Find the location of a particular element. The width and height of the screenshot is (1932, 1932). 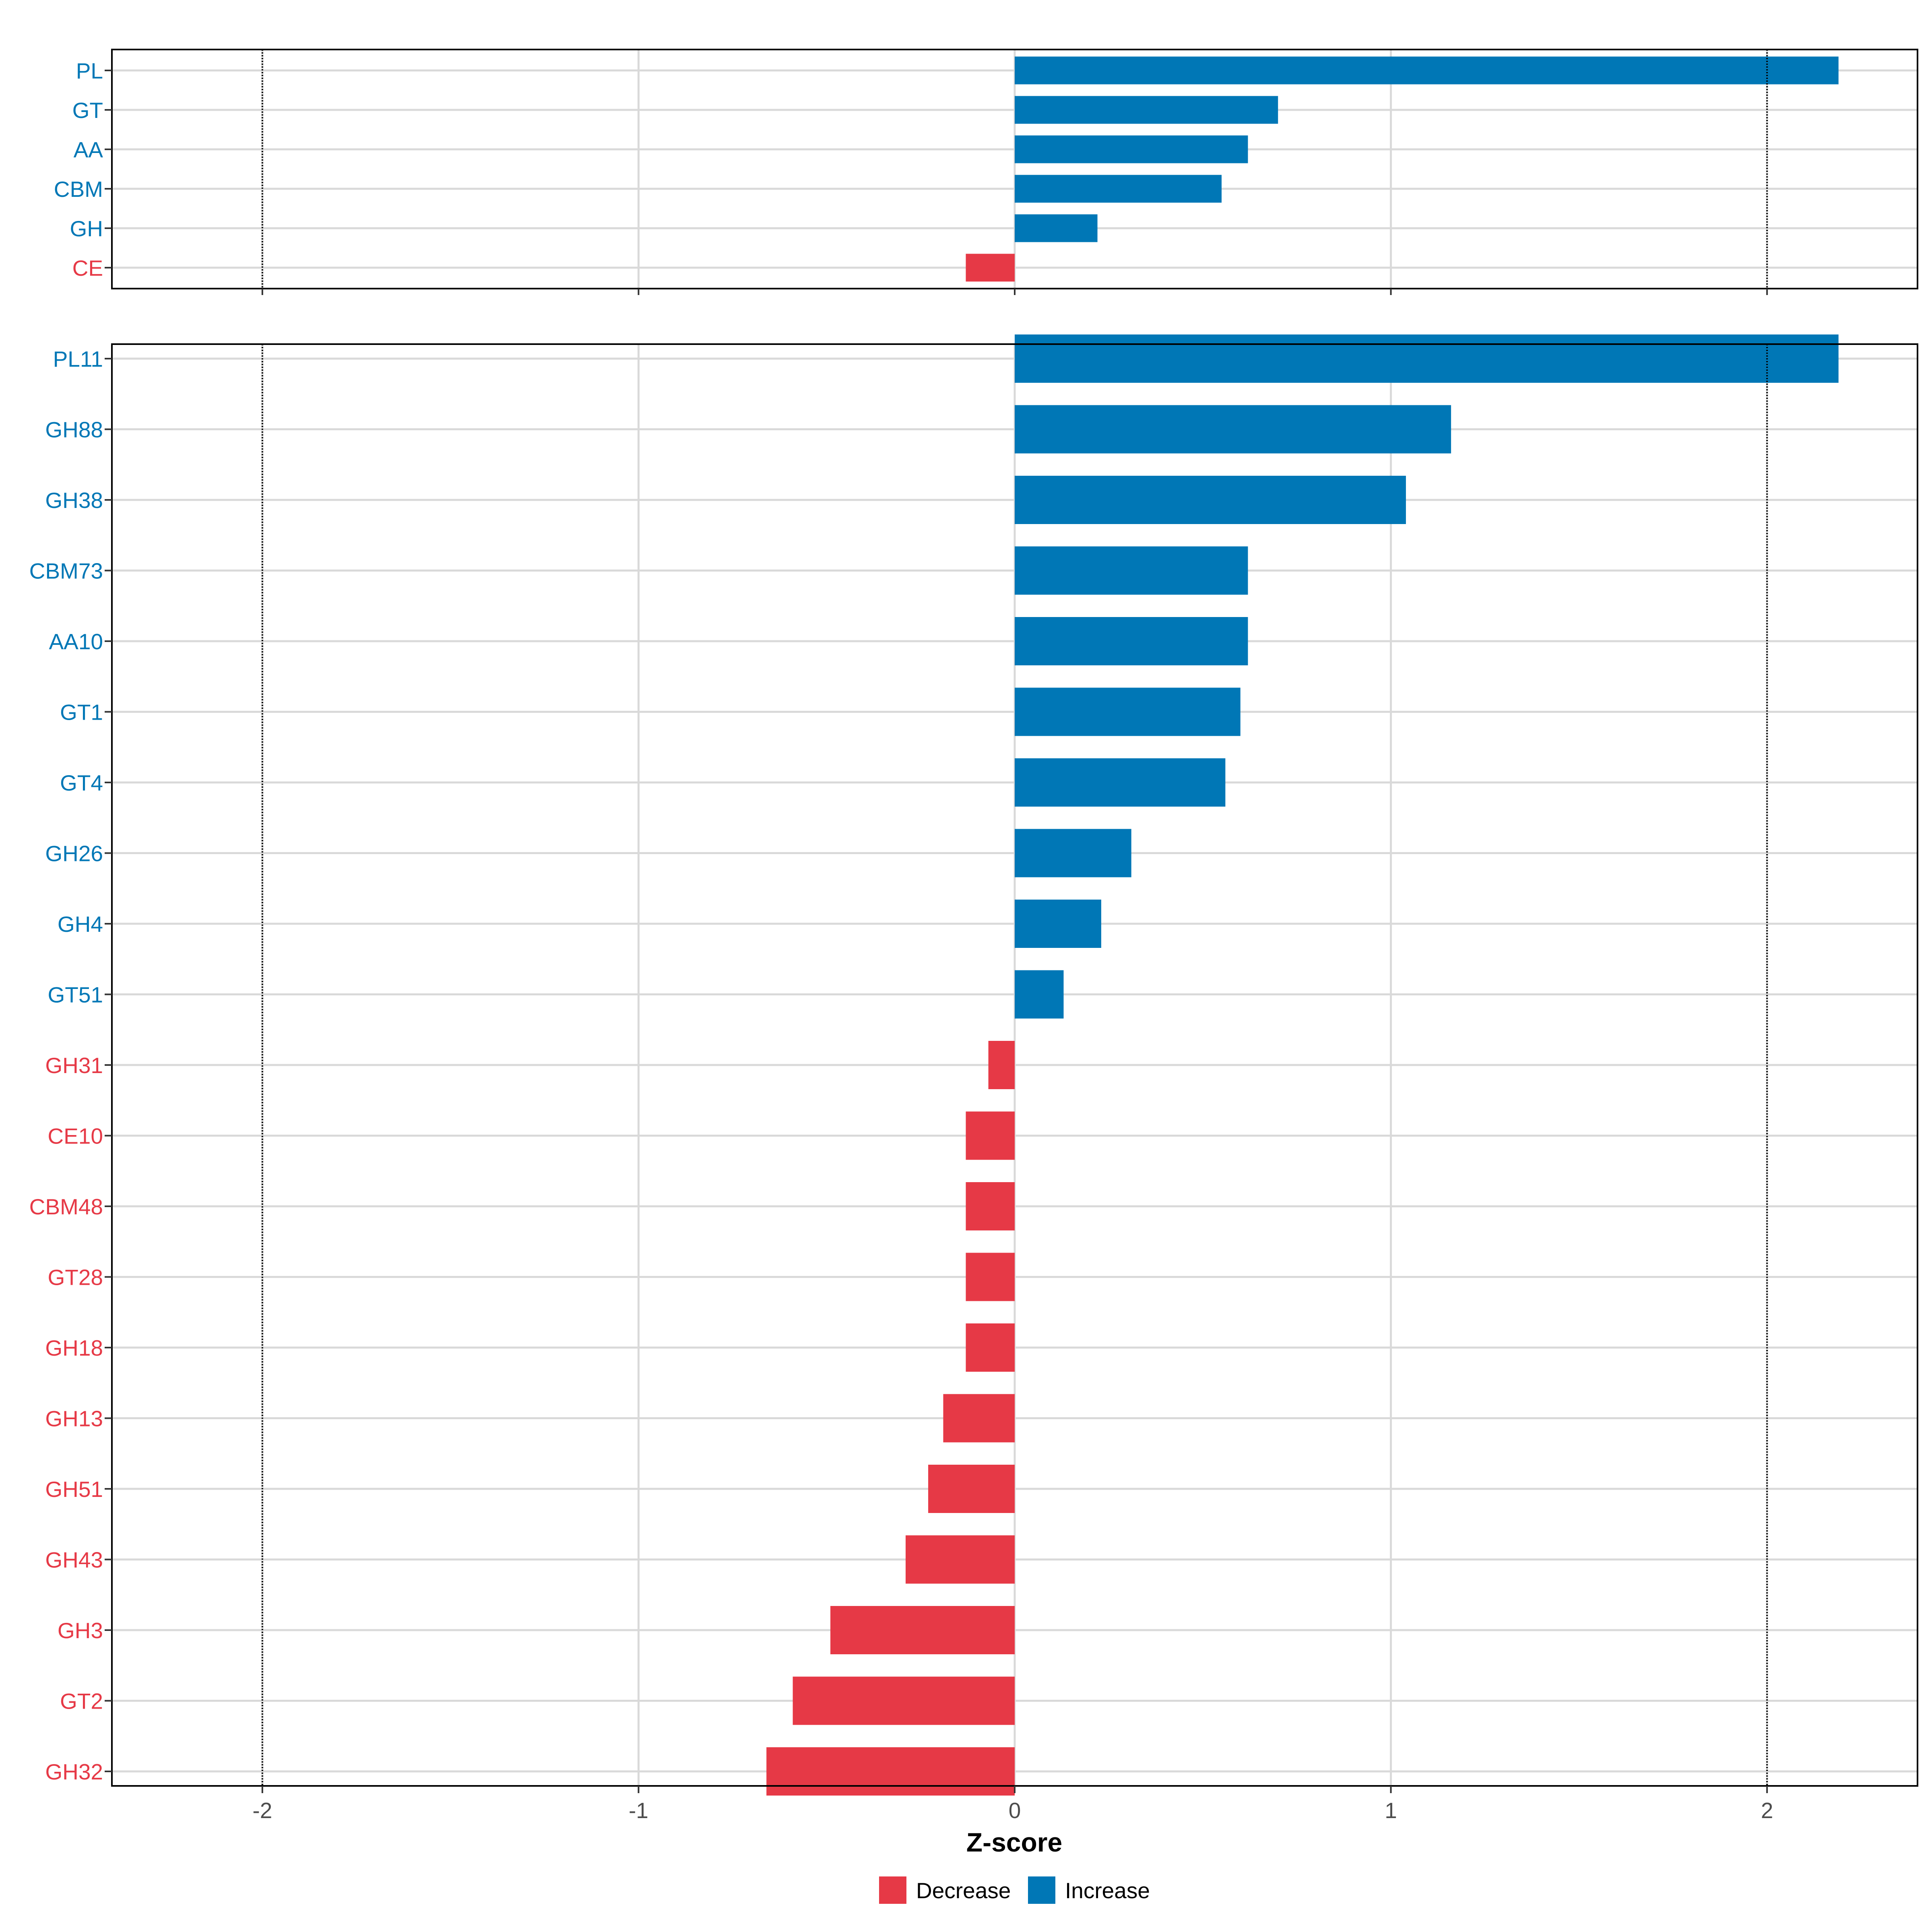

y-tick-label: GH51 is located at coordinates (74, 1489).